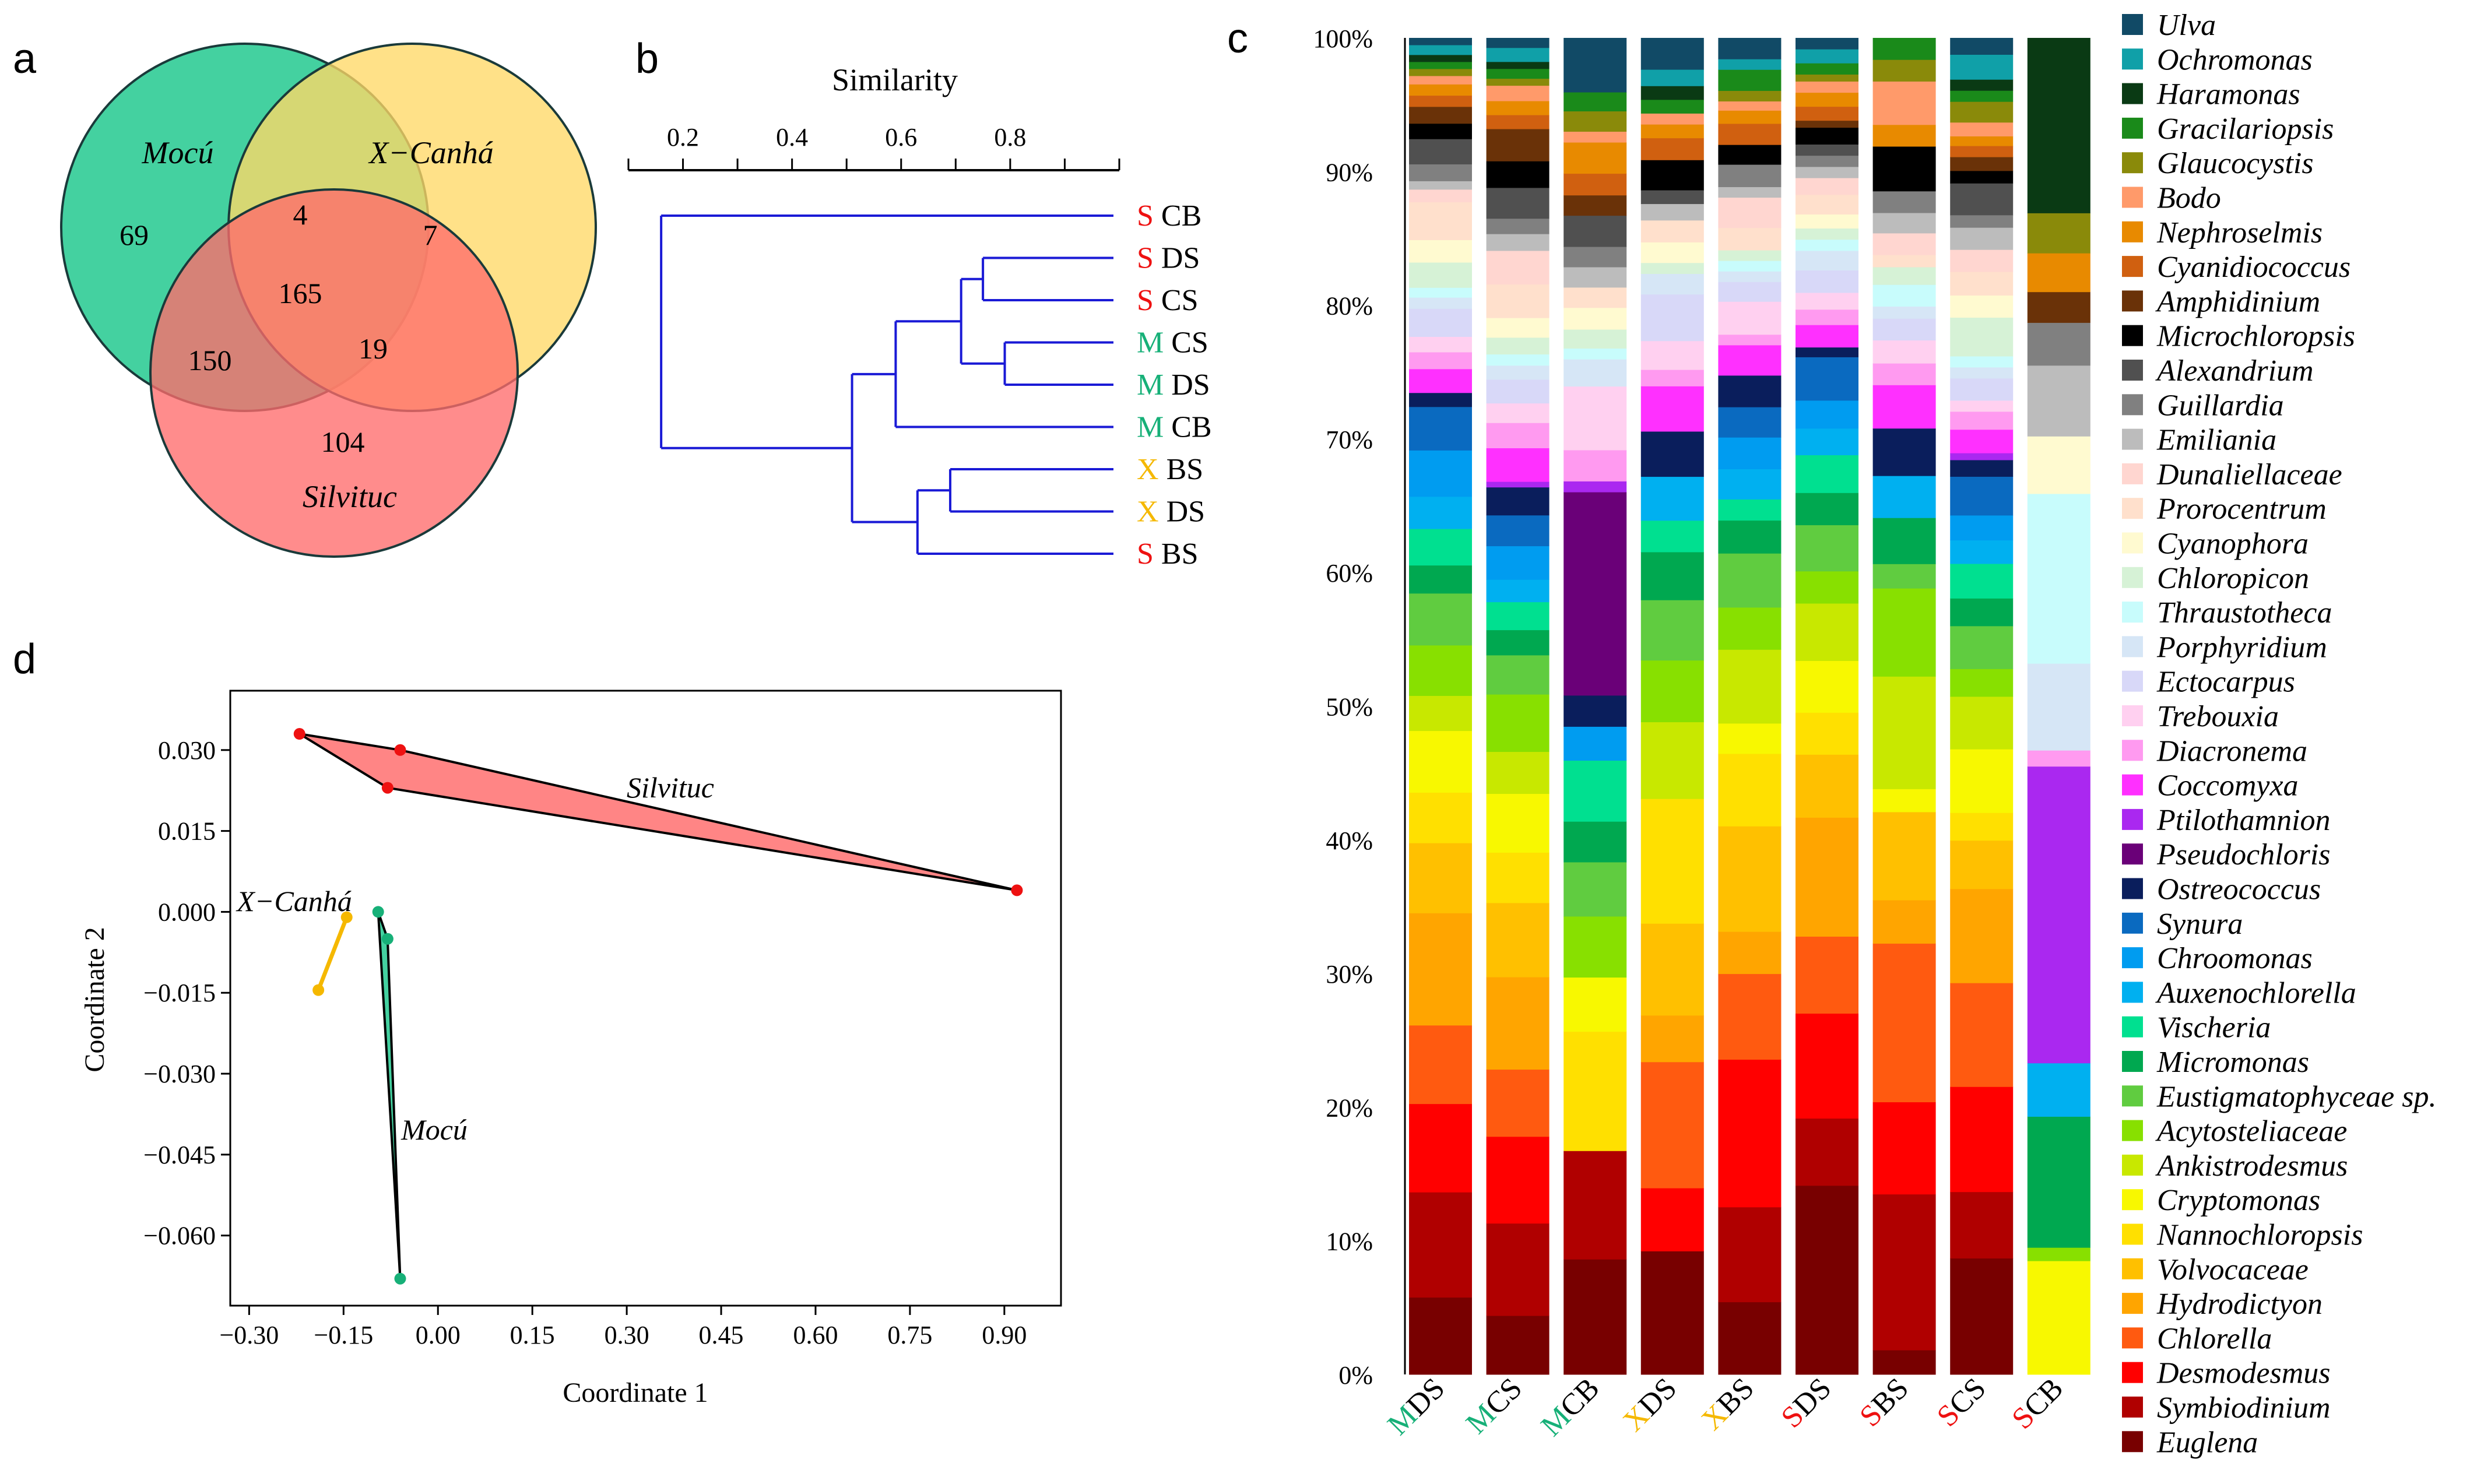  What do you see at coordinates (1349, 708) in the screenshot?
I see `stacked-bar-y-tick-label: 50%` at bounding box center [1349, 708].